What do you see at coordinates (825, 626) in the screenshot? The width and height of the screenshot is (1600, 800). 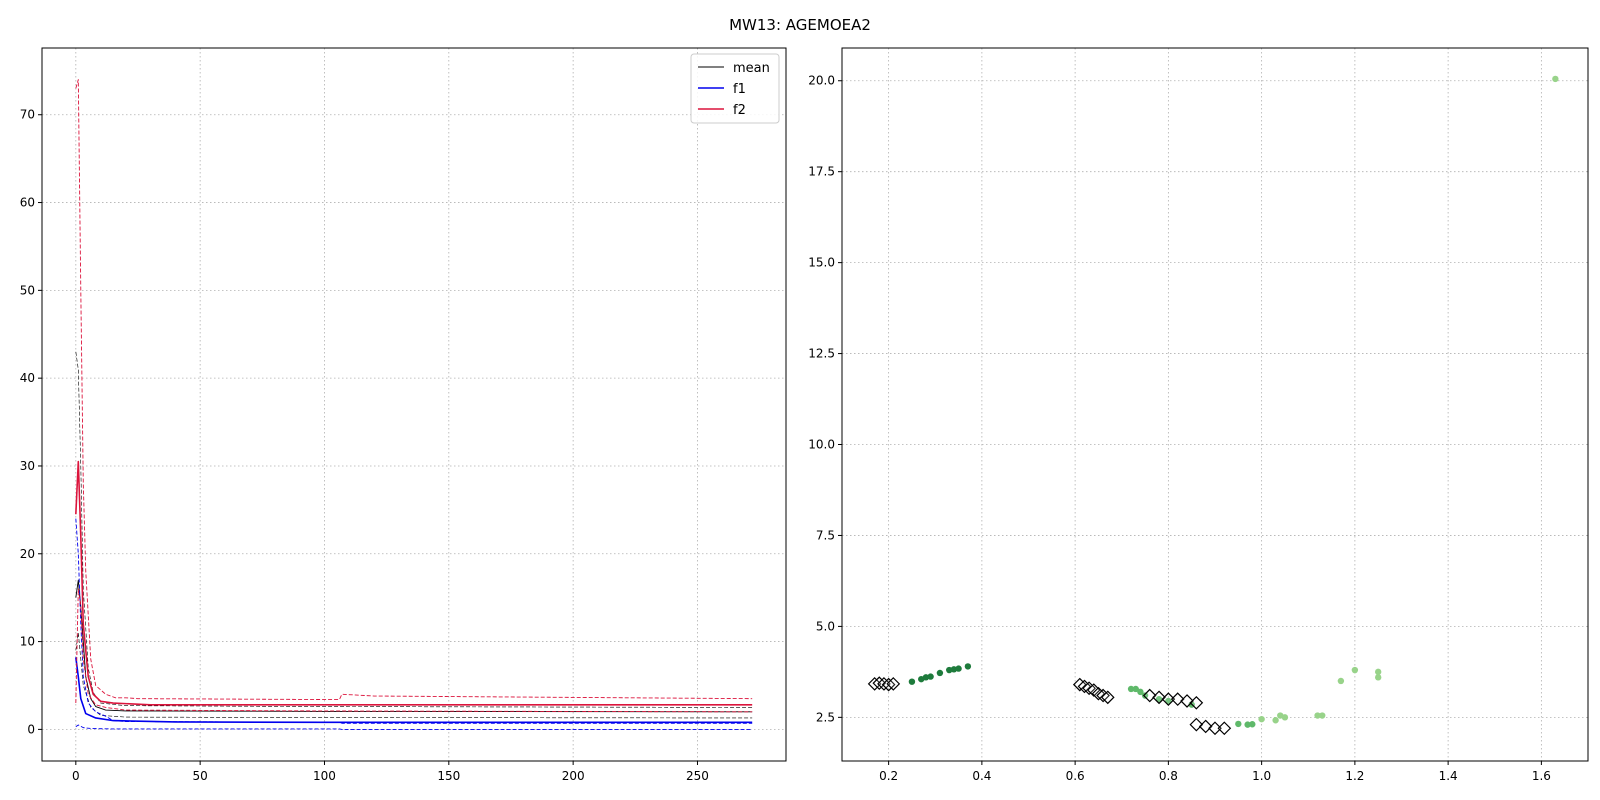 I see `y-tick-label: 5.0` at bounding box center [825, 626].